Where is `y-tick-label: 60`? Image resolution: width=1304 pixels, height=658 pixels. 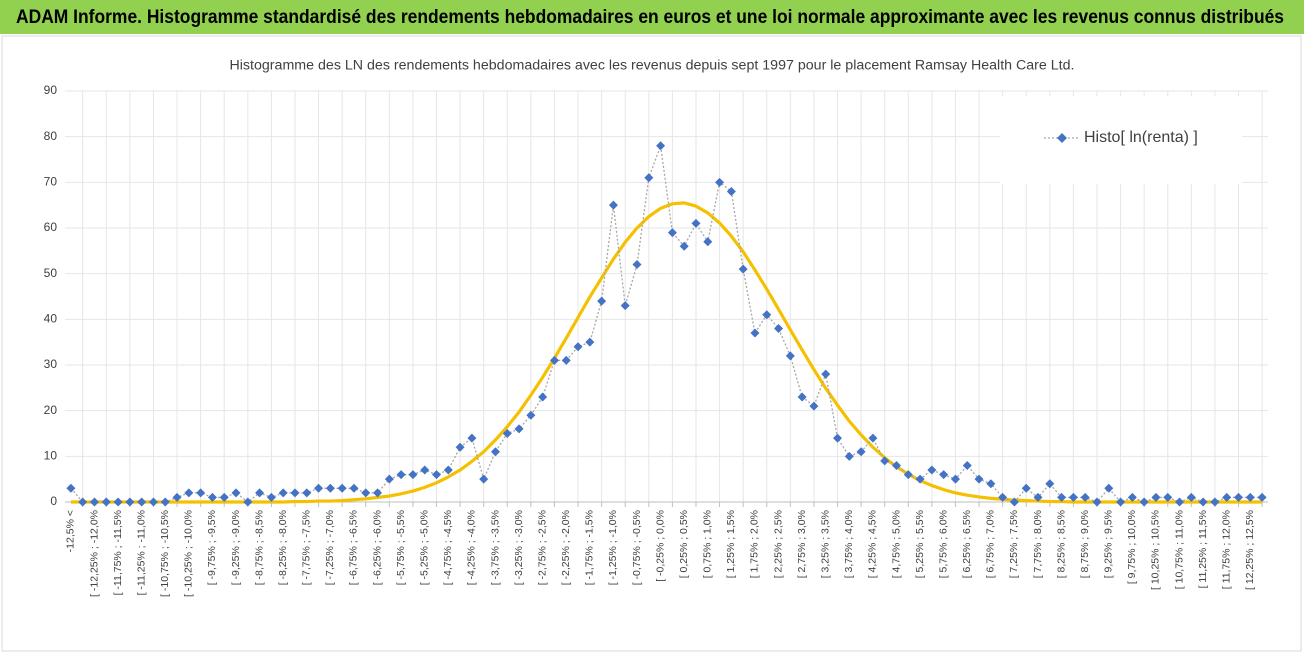 y-tick-label: 60 is located at coordinates (51, 227).